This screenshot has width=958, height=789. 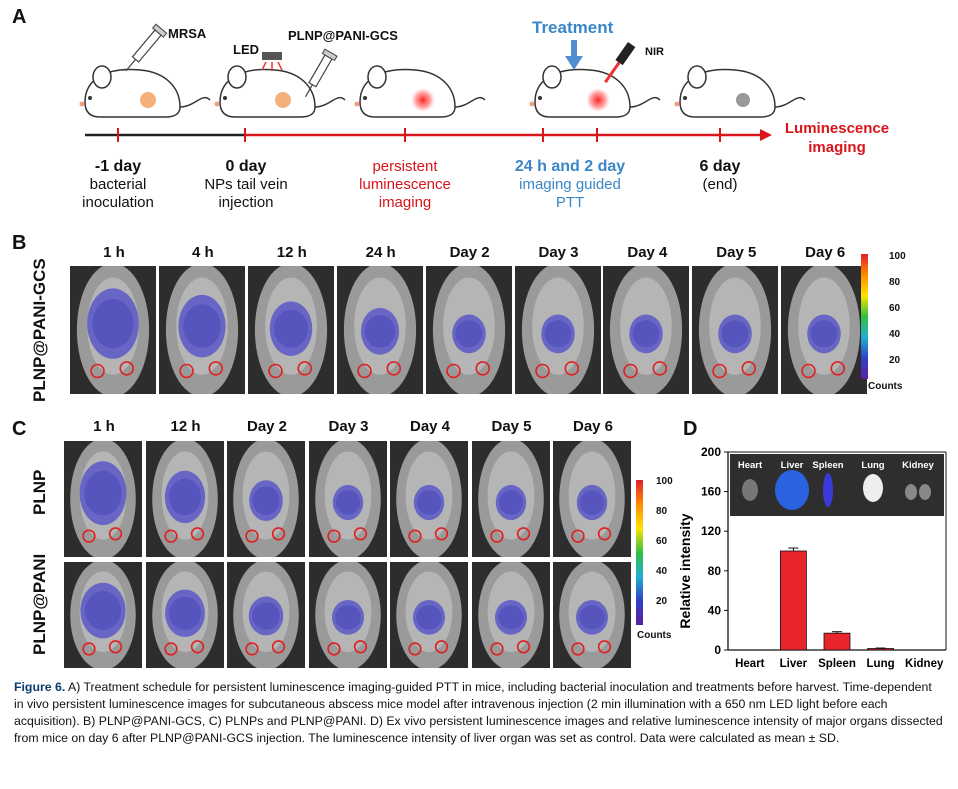 I want to click on inset-organ-label: Spleen, so click(x=827, y=465).